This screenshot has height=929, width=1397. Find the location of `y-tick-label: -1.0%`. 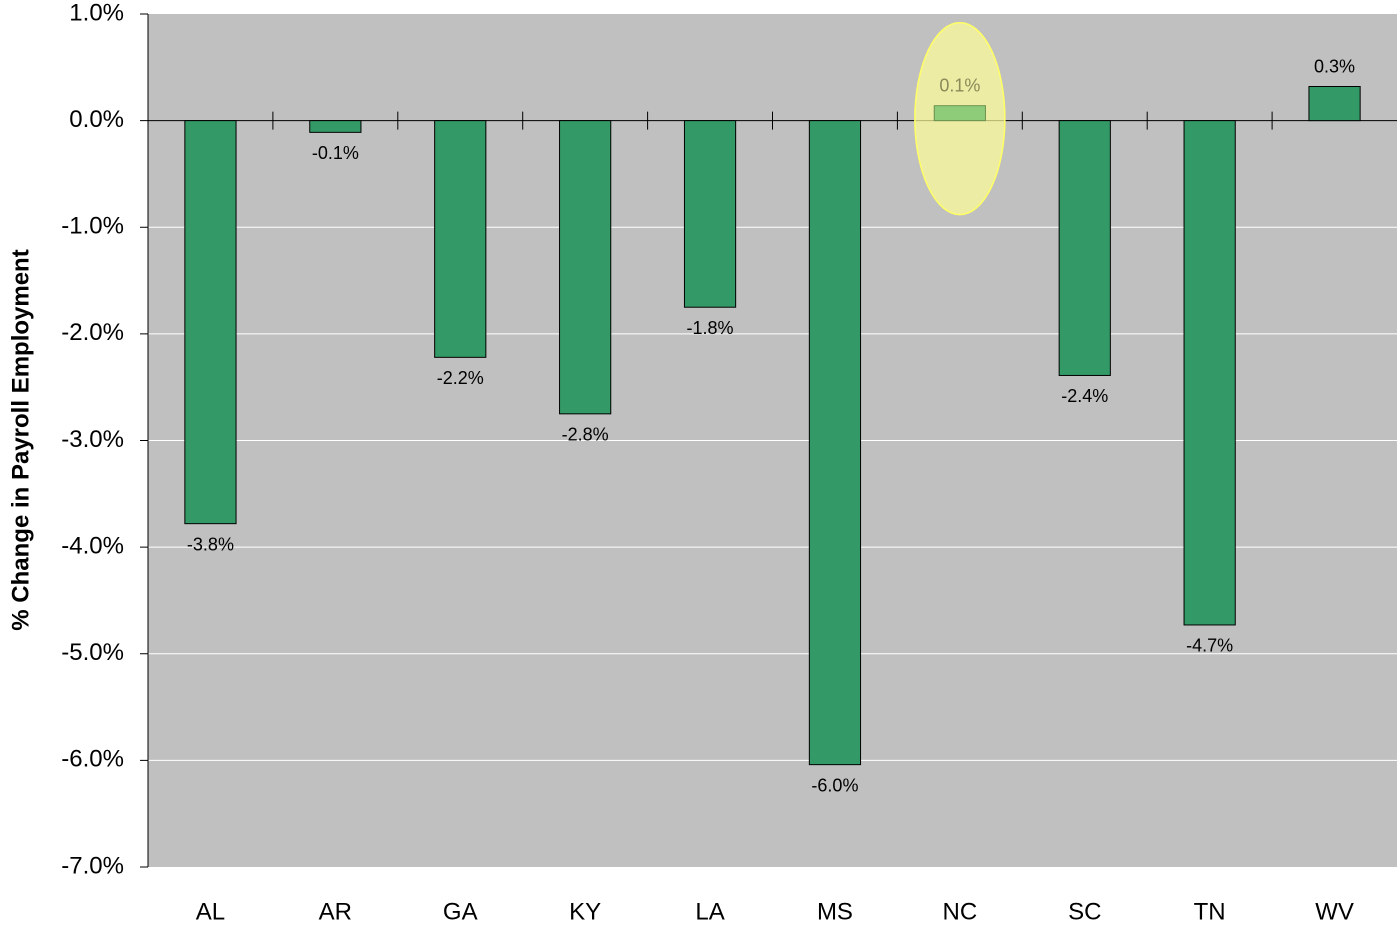

y-tick-label: -1.0% is located at coordinates (92, 226).